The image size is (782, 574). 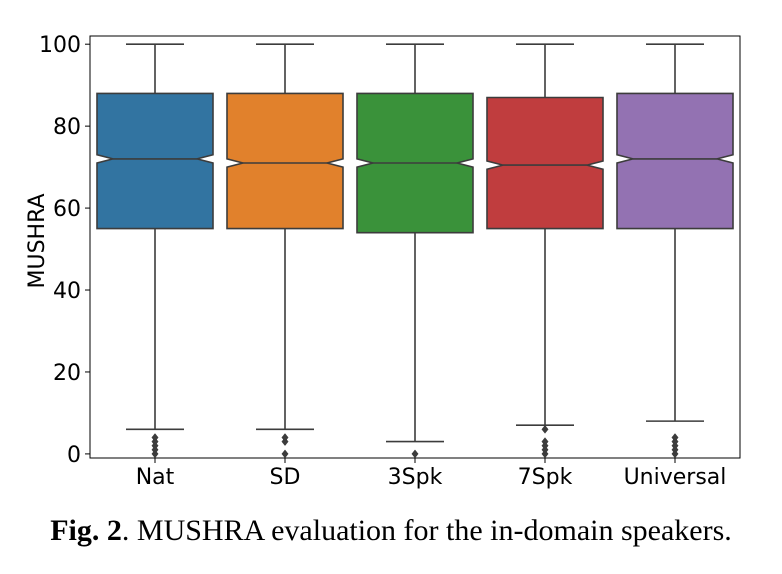 I want to click on y-tick-label: 100, so click(x=60, y=45).